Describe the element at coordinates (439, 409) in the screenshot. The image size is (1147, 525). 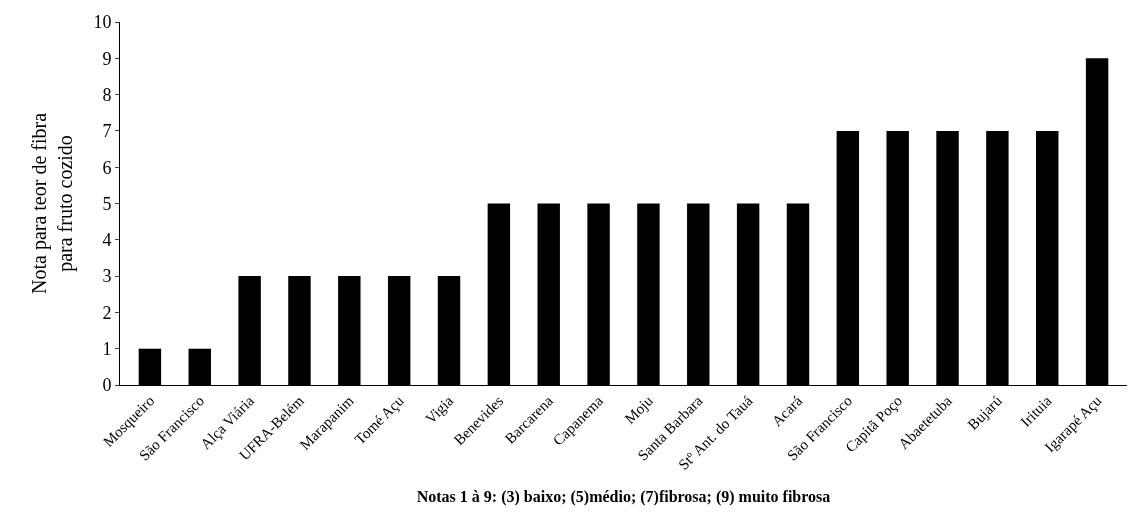
I see `x-tick-label: Vigia` at that location.